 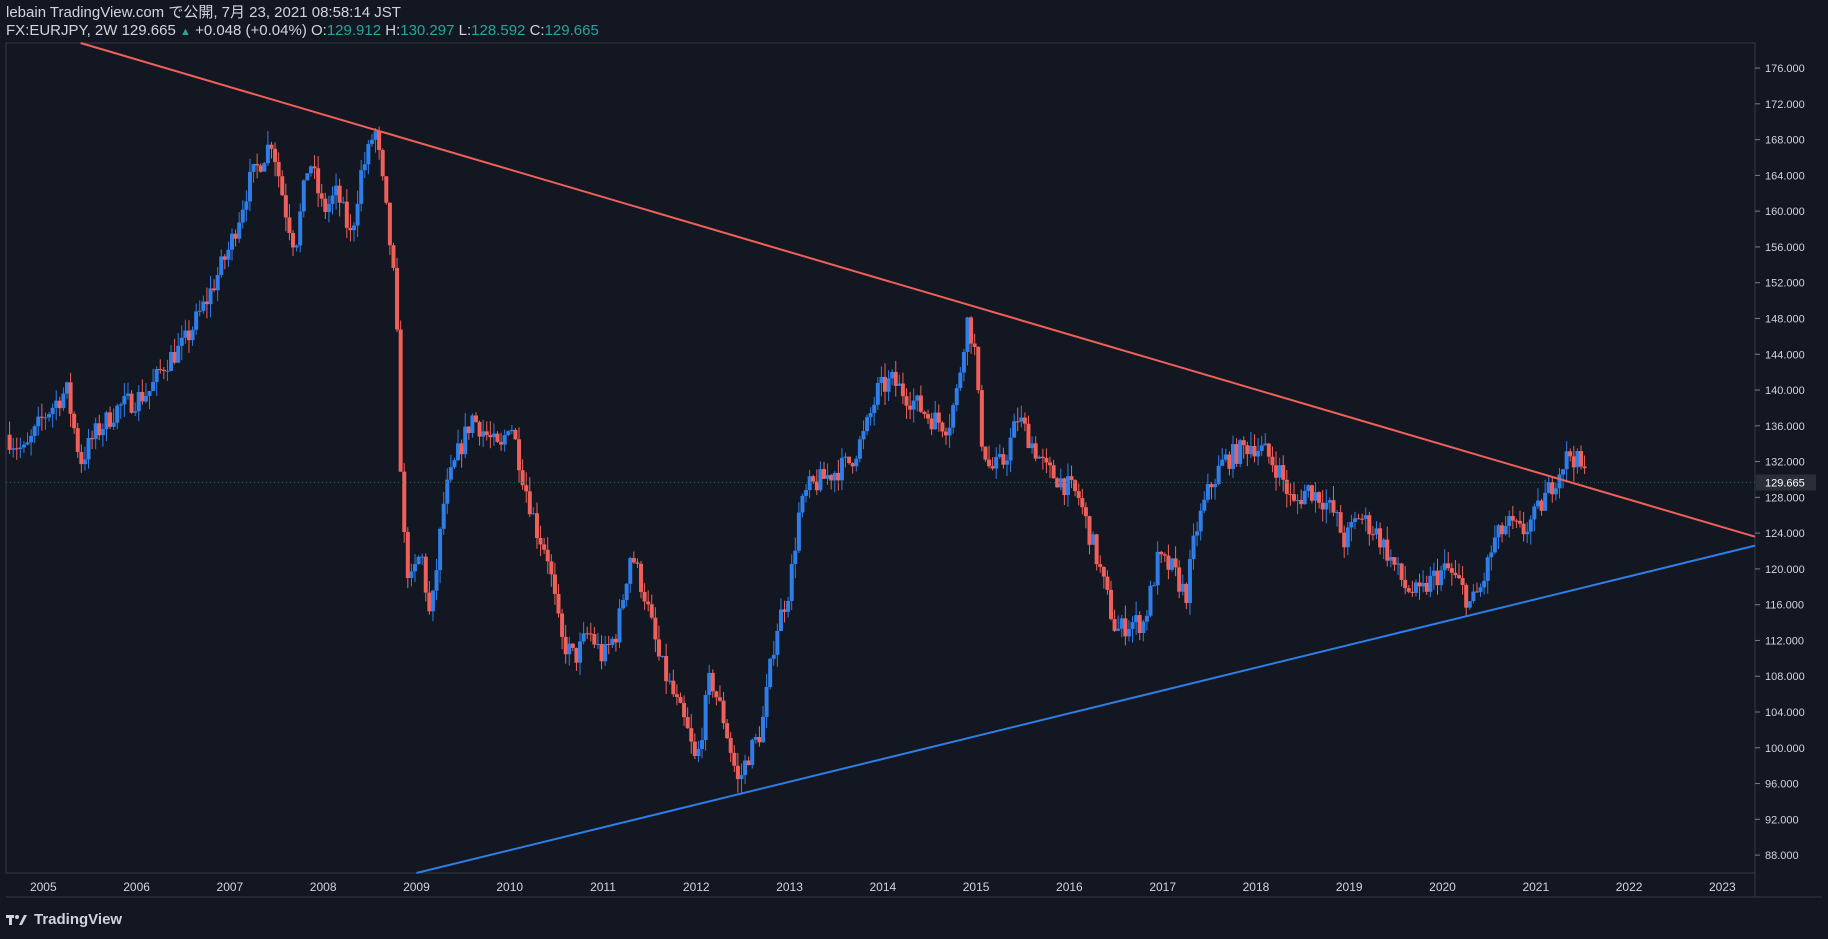 I want to click on x-tick-label: 2007, so click(x=230, y=887).